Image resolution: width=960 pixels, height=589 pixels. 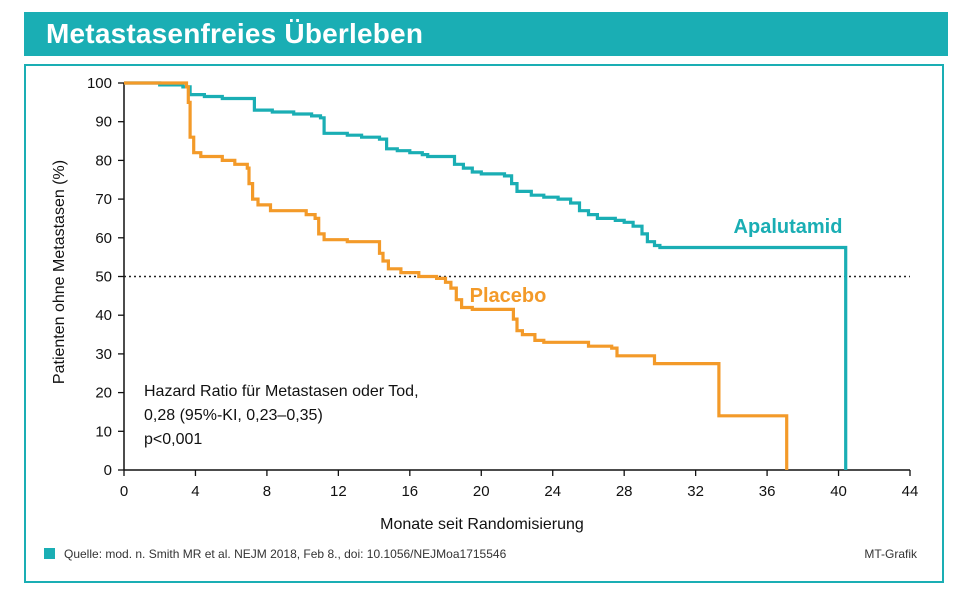 What do you see at coordinates (695, 491) in the screenshot?
I see `x-tick-label: 32` at bounding box center [695, 491].